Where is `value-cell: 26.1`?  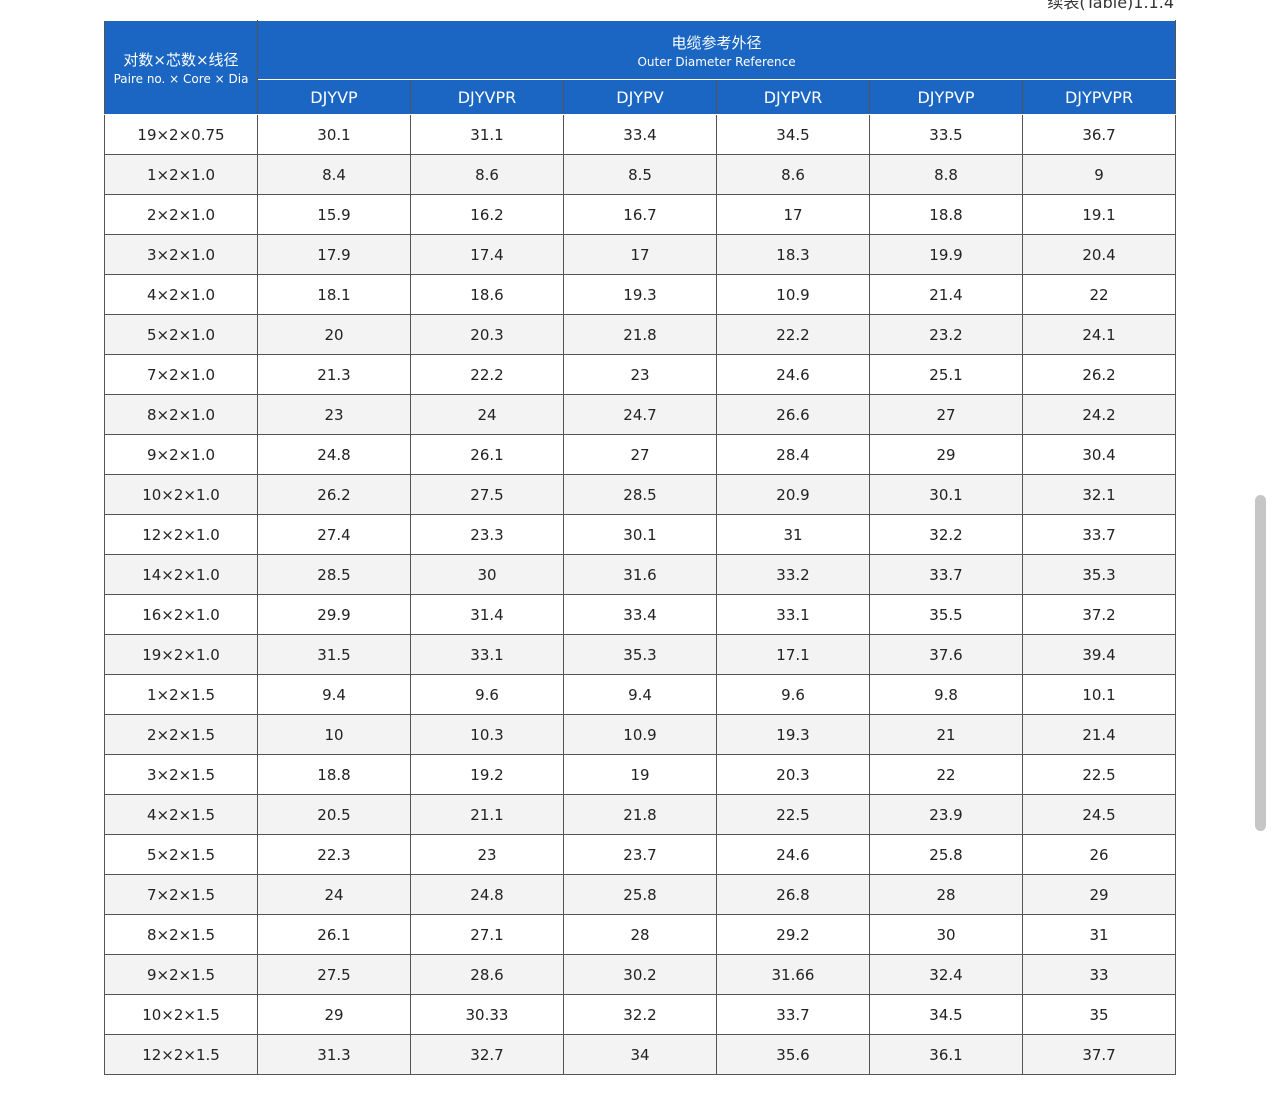 value-cell: 26.1 is located at coordinates (334, 934).